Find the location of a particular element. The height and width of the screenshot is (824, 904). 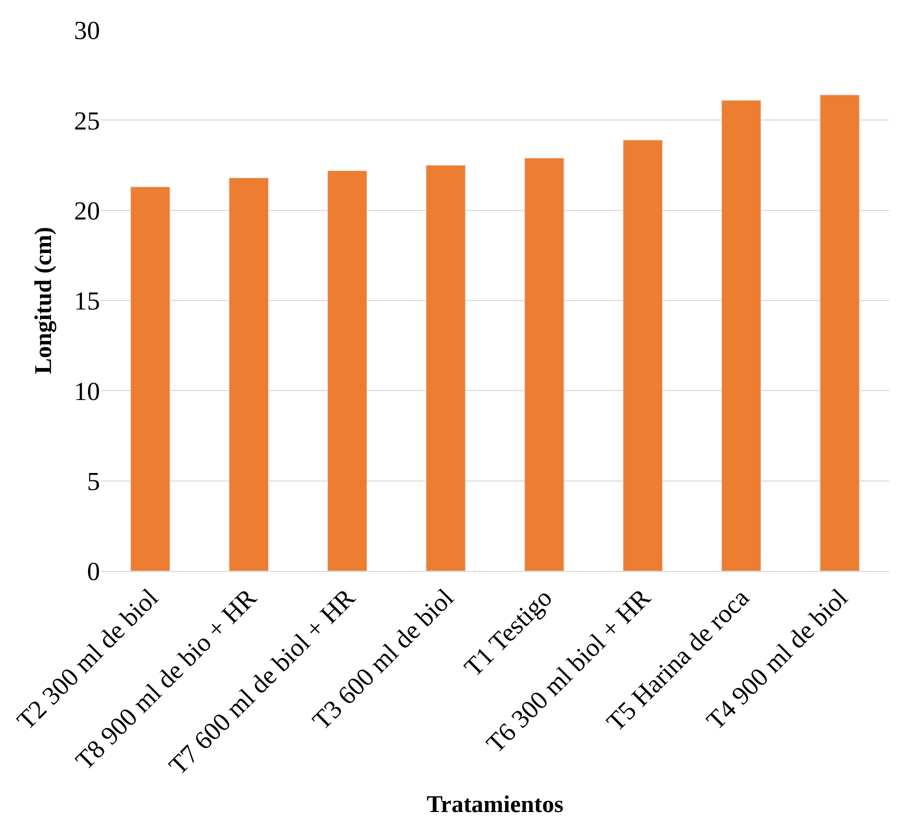

y-axis-title: Longitud (cm) is located at coordinates (44, 300).